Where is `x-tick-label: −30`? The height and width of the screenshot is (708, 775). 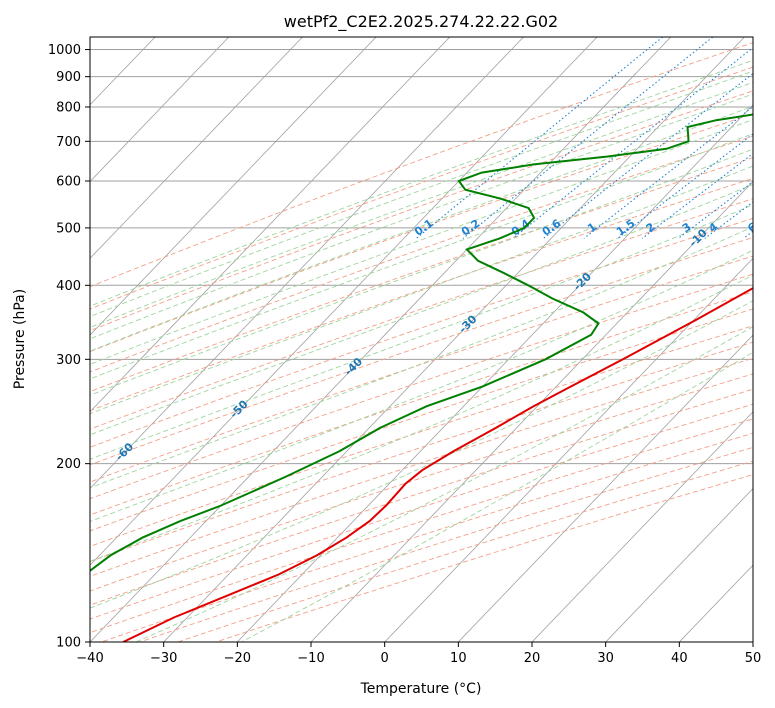
x-tick-label: −30 is located at coordinates (163, 658).